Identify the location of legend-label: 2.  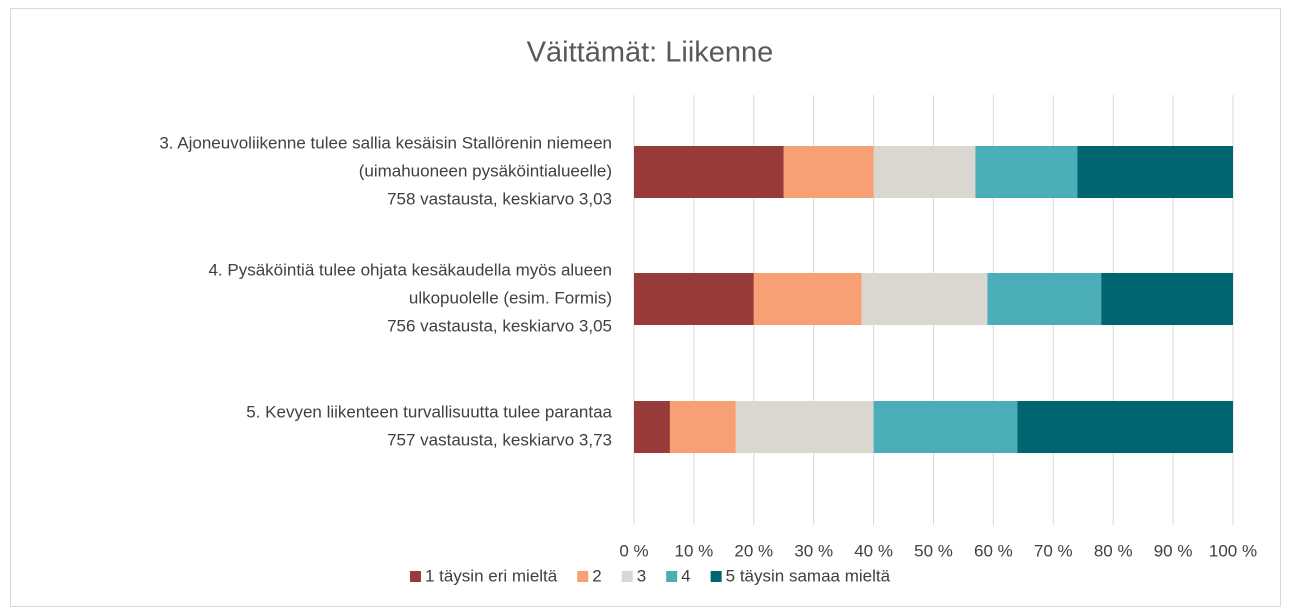
(596, 575).